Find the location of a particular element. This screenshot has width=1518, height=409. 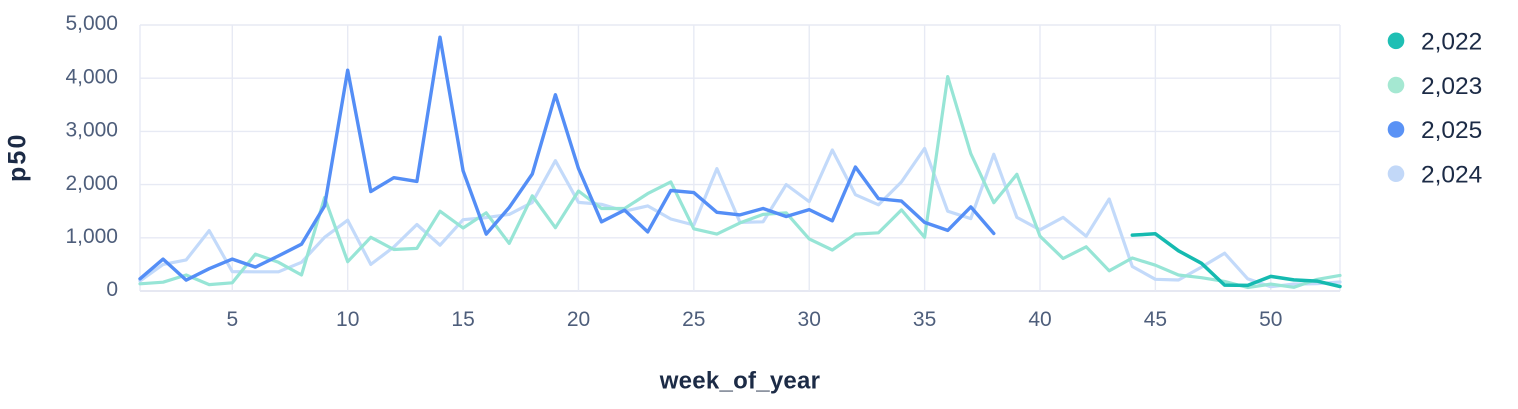

svg-text: 30 is located at coordinates (809, 319).